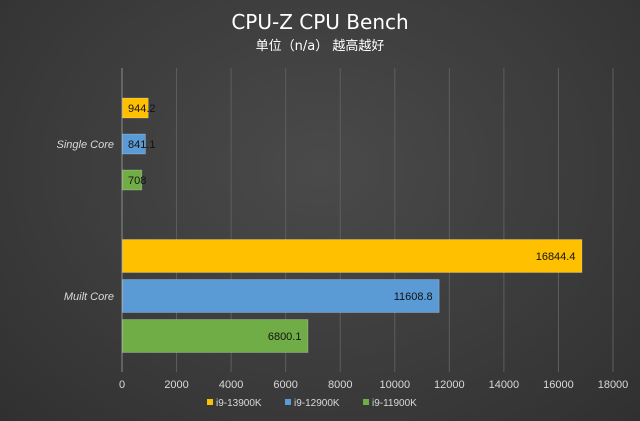  I want to click on category-labels: Single Core Muilt Core, so click(85, 221).